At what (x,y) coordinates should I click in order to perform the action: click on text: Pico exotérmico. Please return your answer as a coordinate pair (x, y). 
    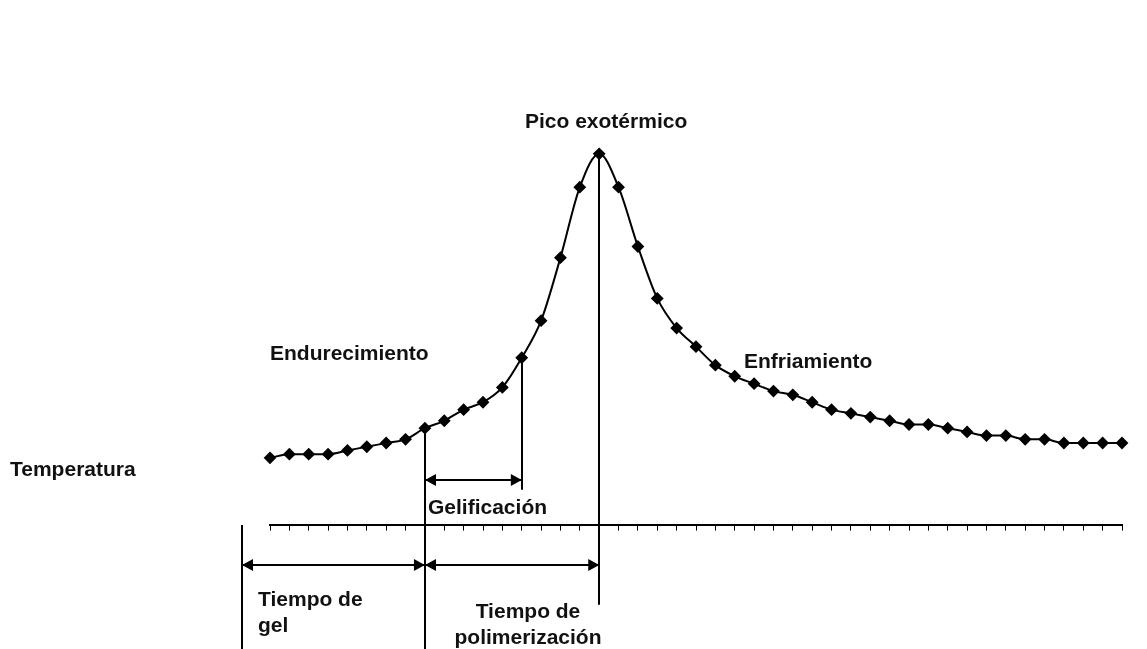
    Looking at the image, I should click on (606, 121).